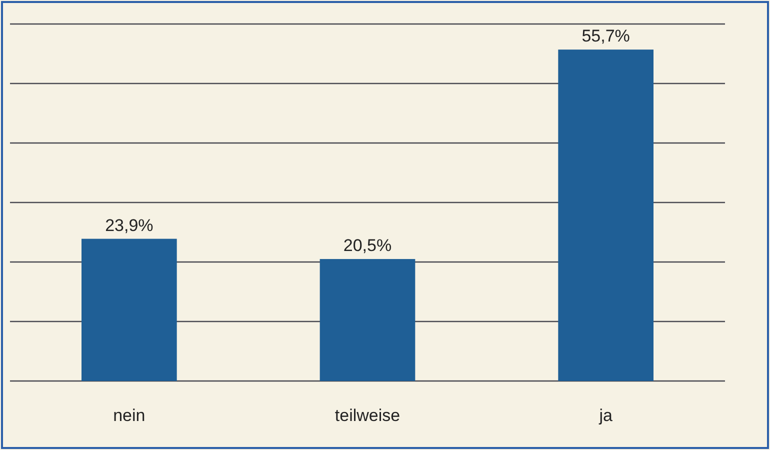 The image size is (770, 450). I want to click on data-label: 23,9%, so click(129, 225).